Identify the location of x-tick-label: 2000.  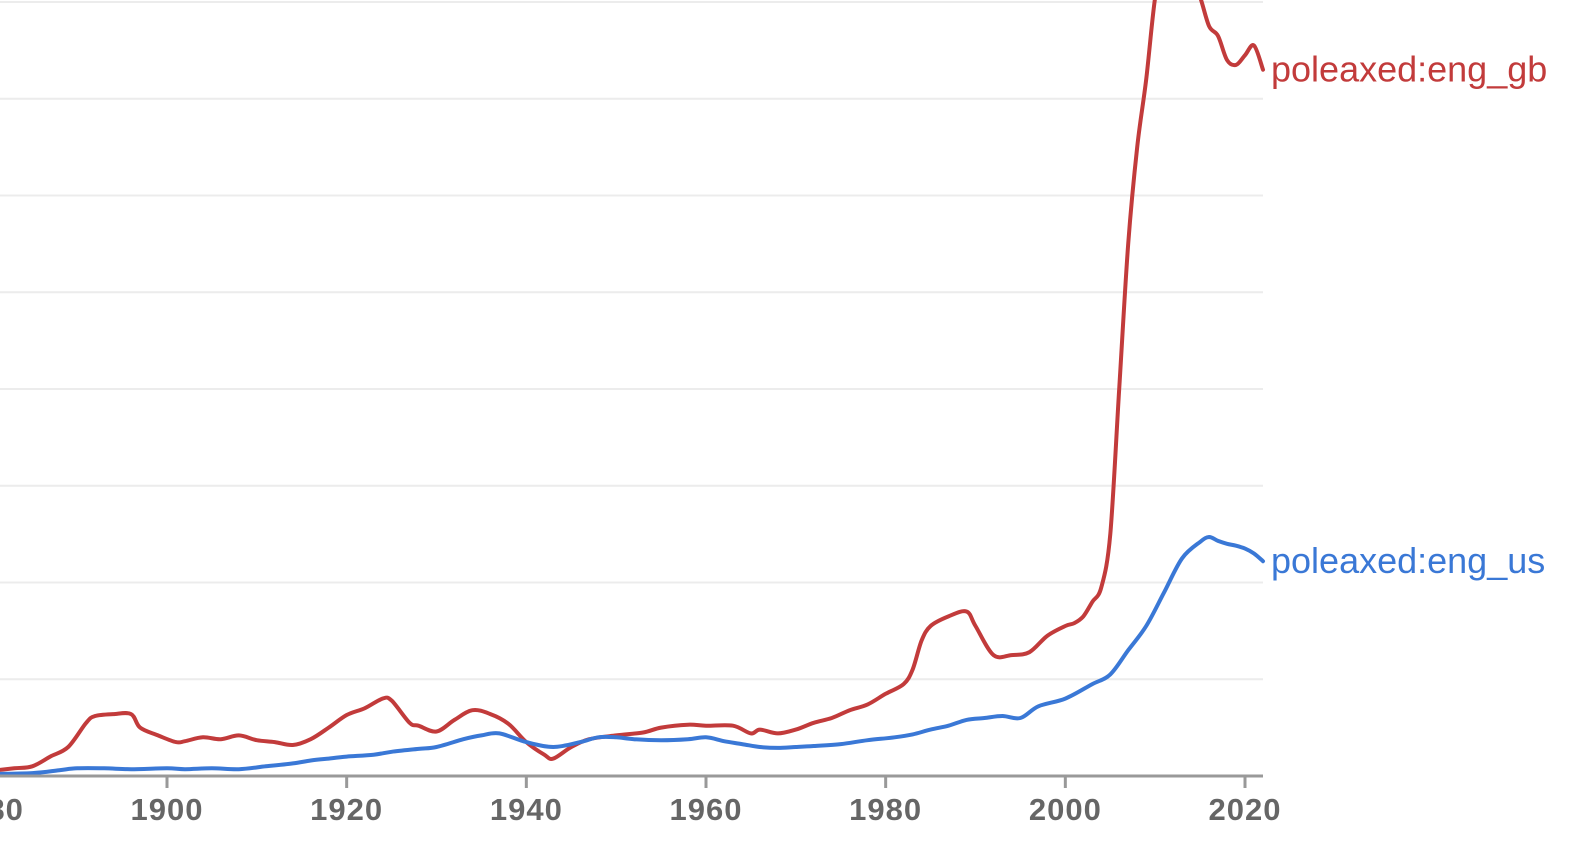
(1065, 809).